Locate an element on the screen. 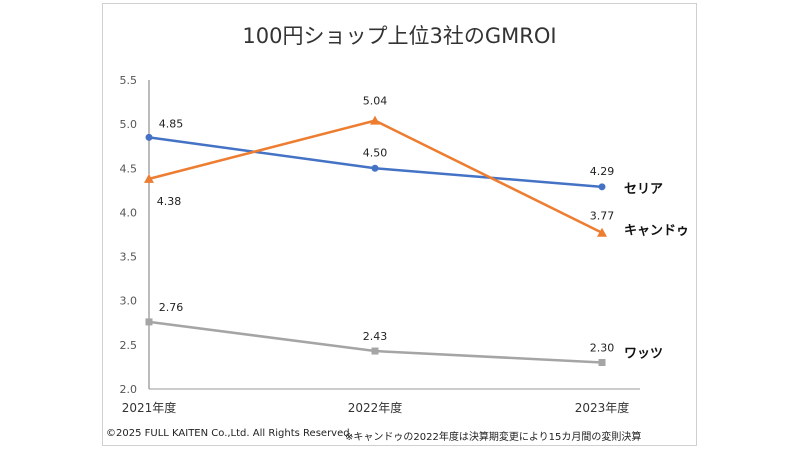  y-tick-label: 3.0 is located at coordinates (129, 301).